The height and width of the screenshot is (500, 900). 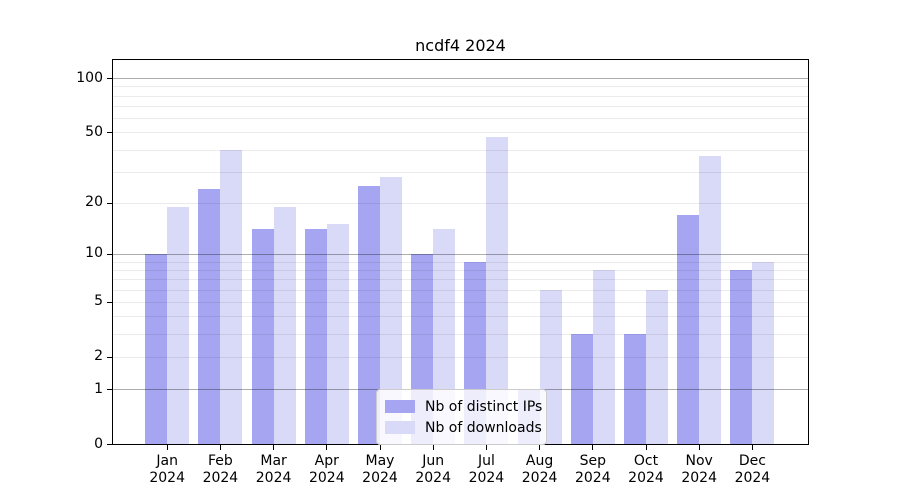 I want to click on bar-downloads-mar, so click(x=284, y=325).